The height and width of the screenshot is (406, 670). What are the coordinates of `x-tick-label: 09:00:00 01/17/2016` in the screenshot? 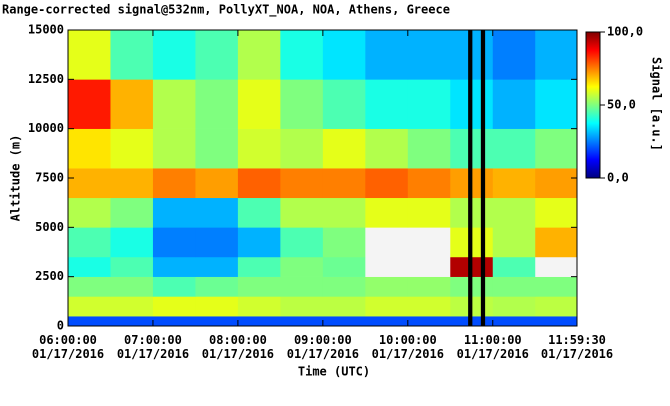 It's located at (323, 347).